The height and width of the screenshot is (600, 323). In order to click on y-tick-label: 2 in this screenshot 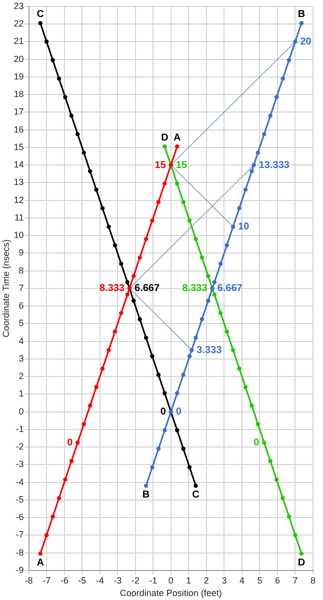, I will do `click(21, 376)`.